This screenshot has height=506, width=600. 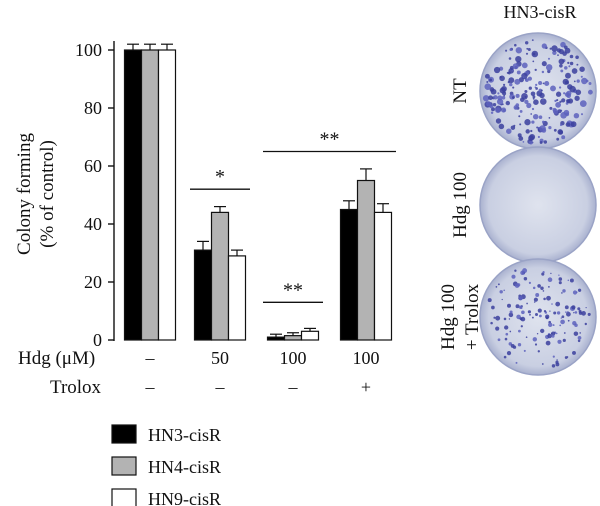 I want to click on significance-marker: **, so click(x=330, y=140).